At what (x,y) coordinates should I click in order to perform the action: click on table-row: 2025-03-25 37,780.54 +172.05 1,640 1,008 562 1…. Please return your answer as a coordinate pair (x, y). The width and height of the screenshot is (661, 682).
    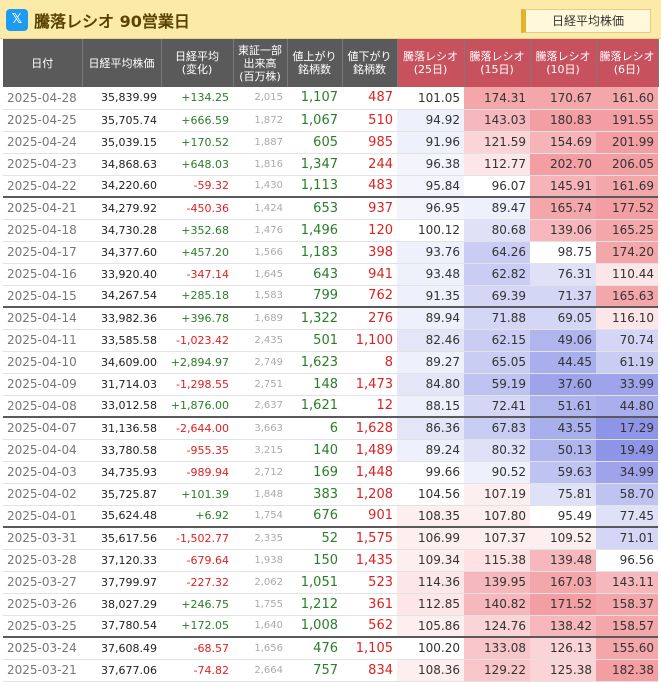
    Looking at the image, I should click on (330, 626).